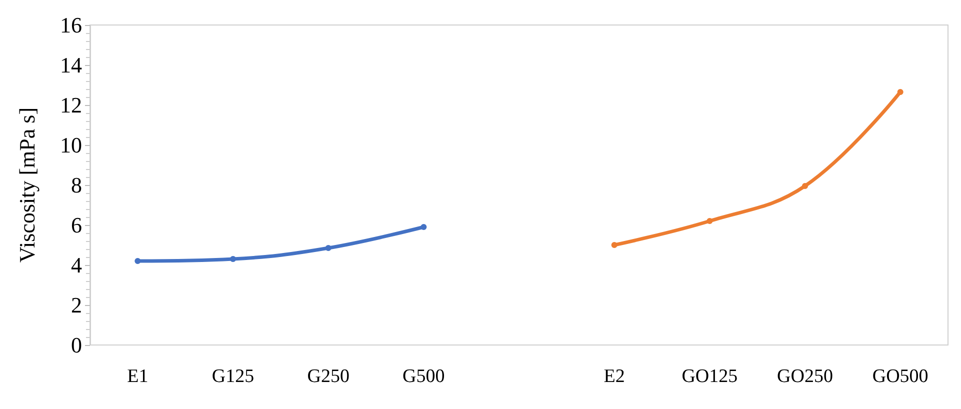  Describe the element at coordinates (71, 25) in the screenshot. I see `y-tick-label: 16` at that location.